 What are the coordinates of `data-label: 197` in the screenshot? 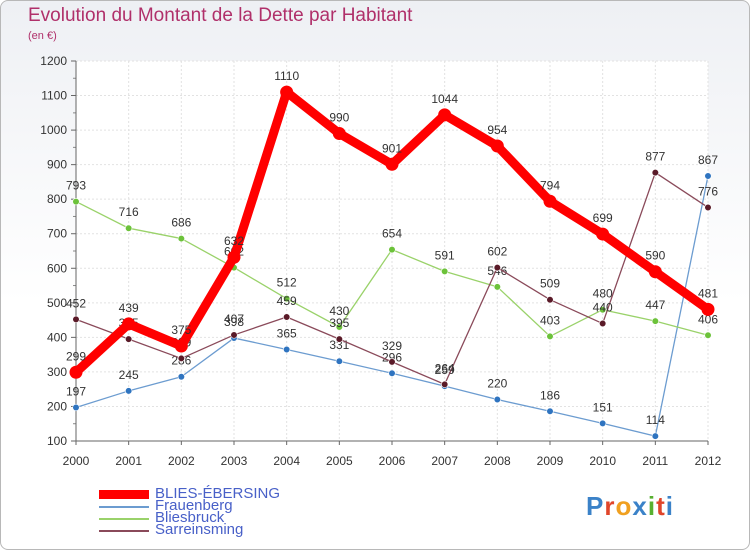 It's located at (76, 391).